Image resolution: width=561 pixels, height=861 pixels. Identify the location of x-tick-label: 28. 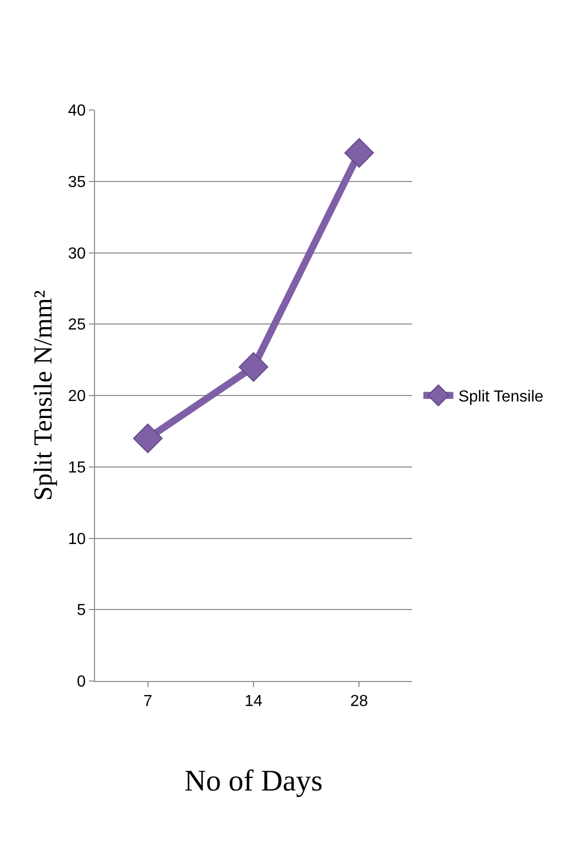
(359, 701).